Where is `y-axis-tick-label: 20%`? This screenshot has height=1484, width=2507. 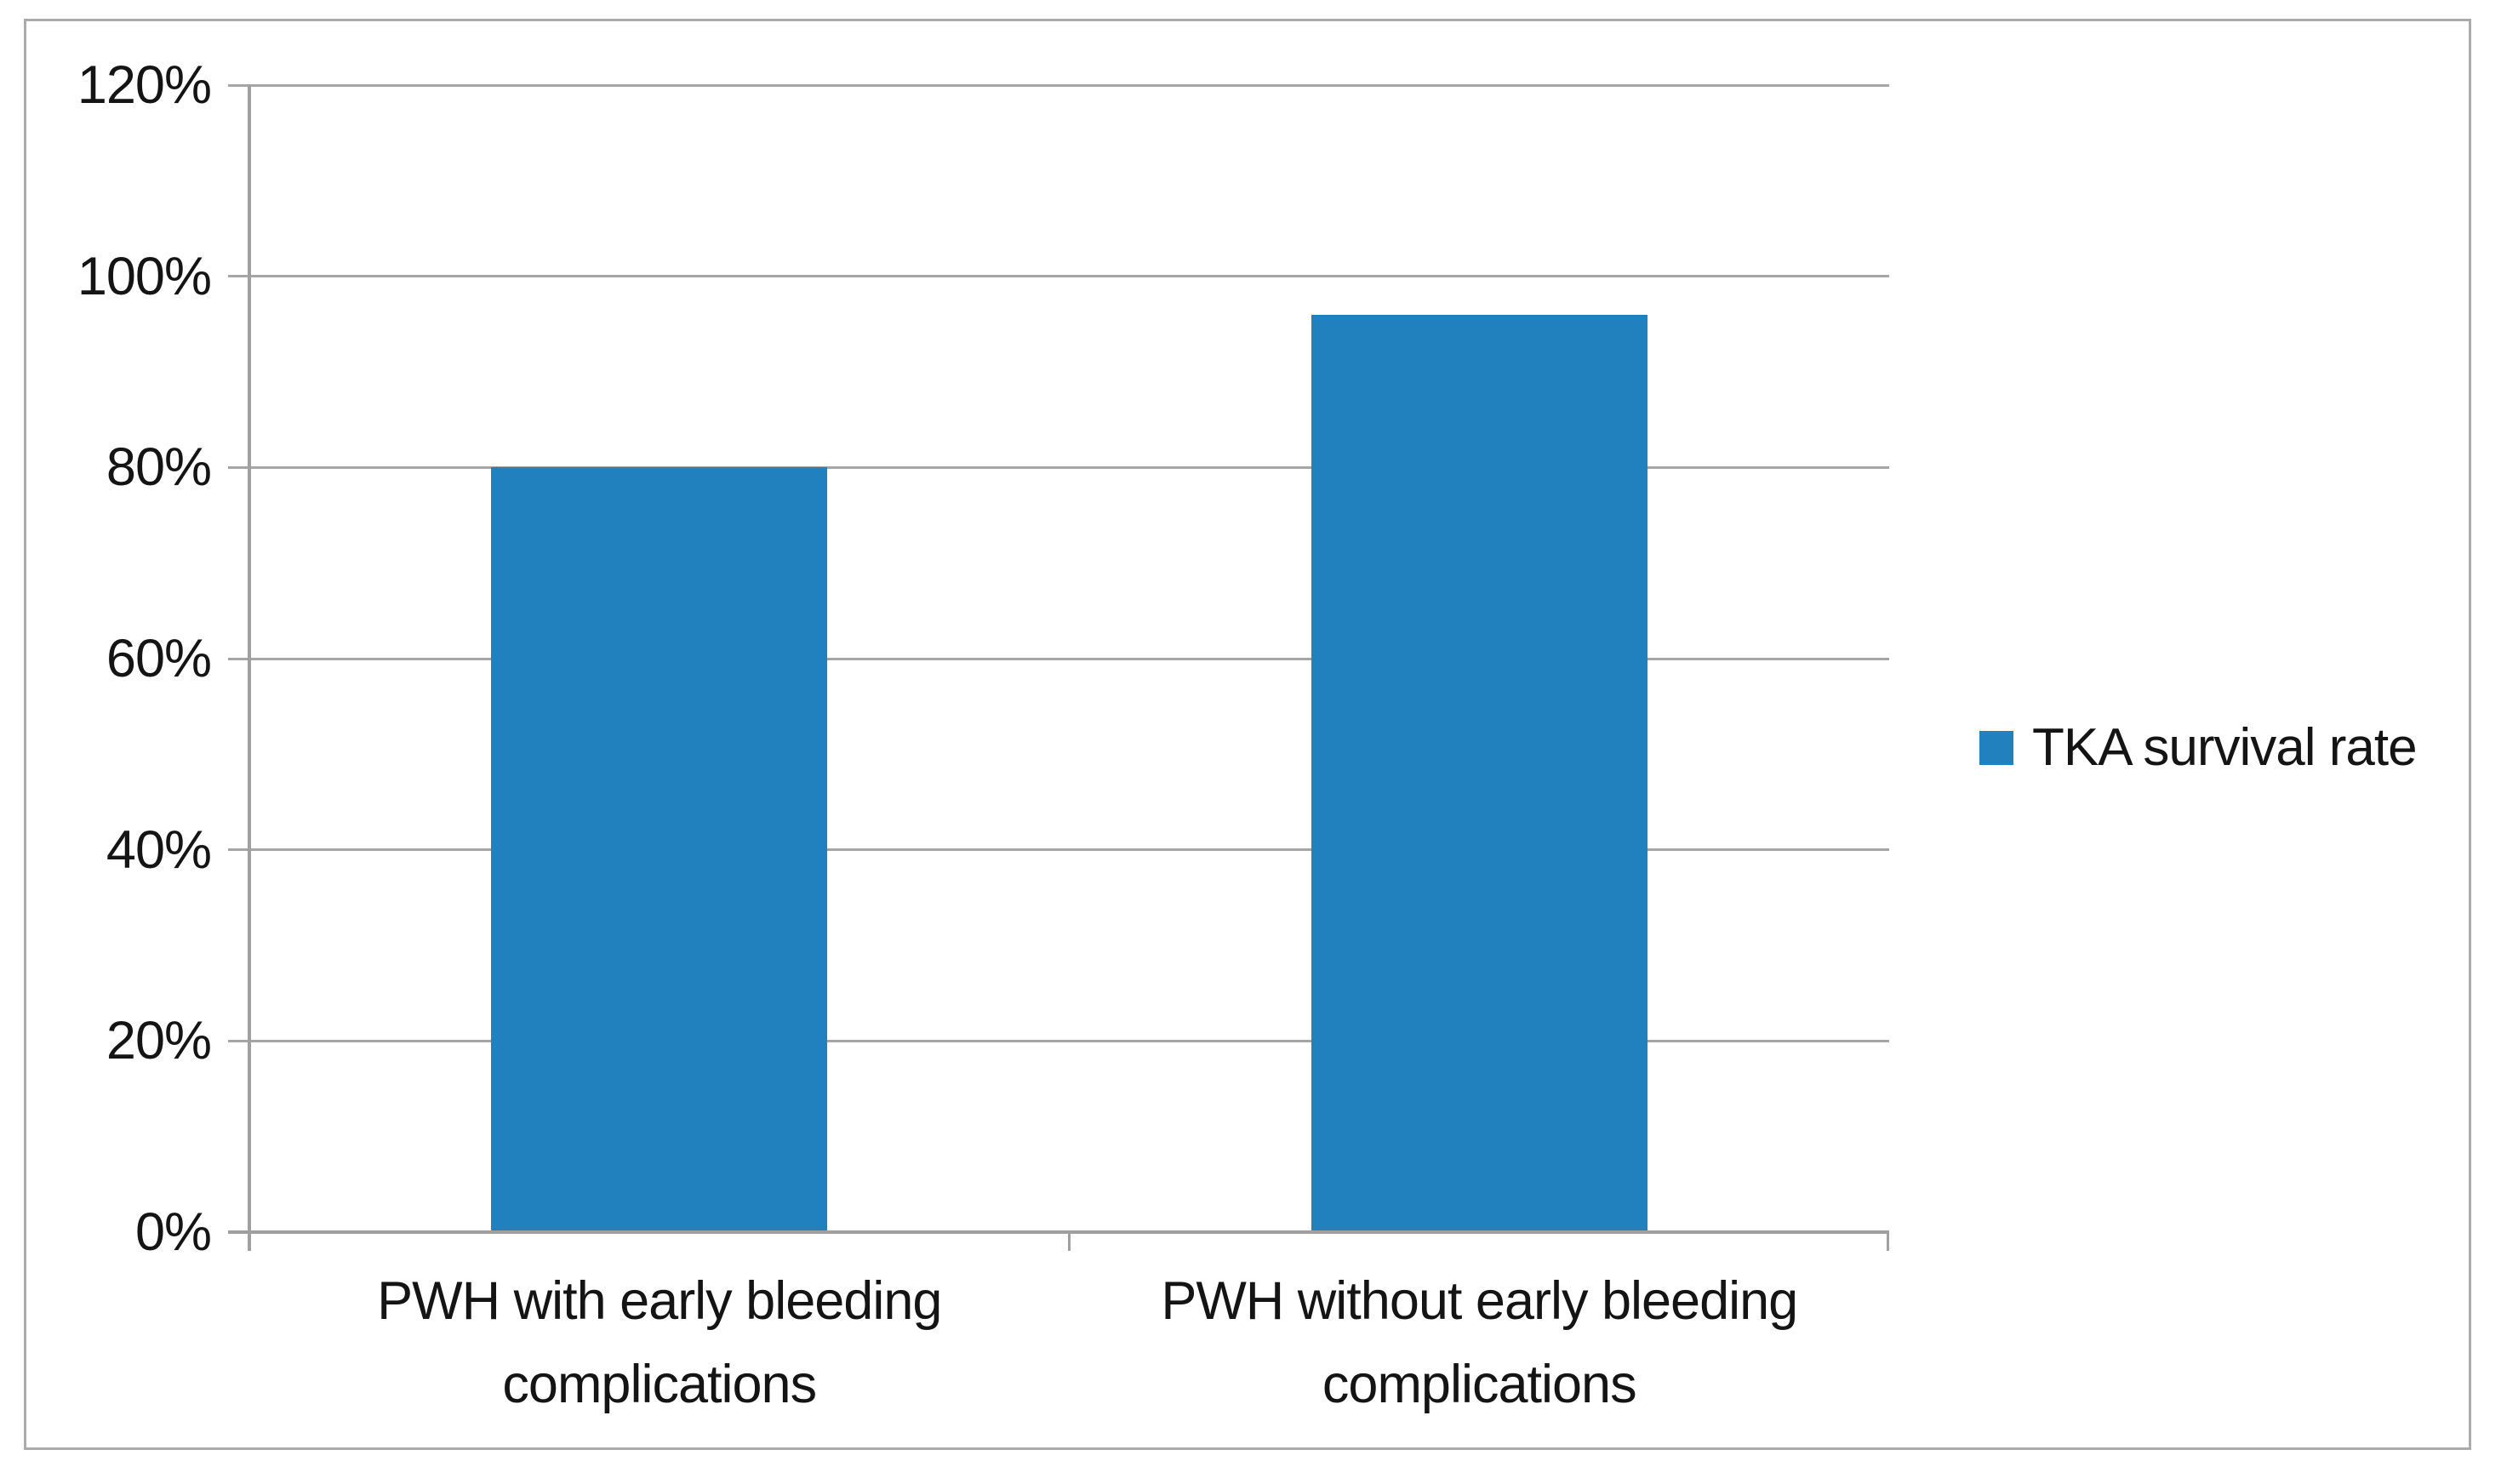 y-axis-tick-label: 20% is located at coordinates (159, 1041).